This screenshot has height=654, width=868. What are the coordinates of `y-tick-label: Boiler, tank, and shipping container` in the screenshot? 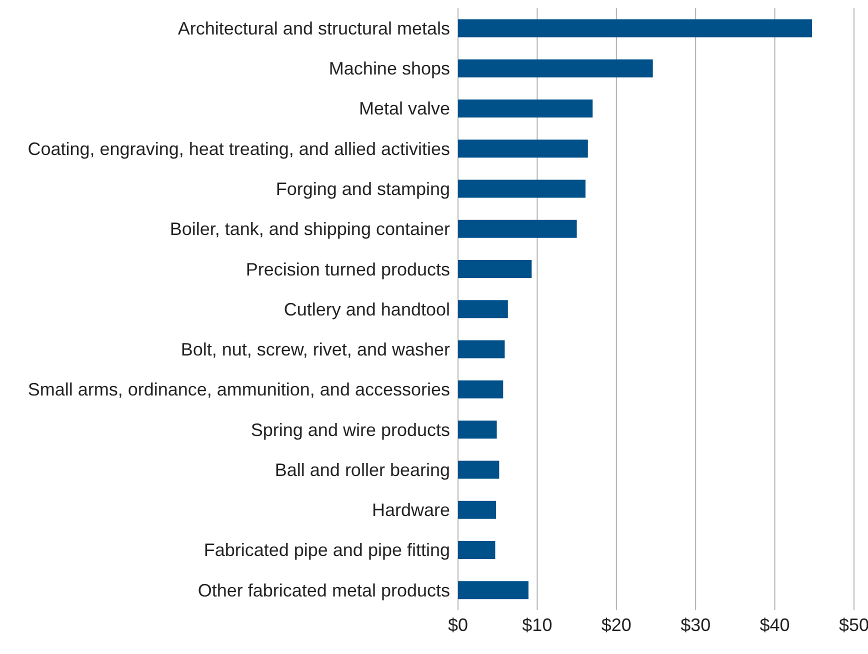 It's located at (310, 229).